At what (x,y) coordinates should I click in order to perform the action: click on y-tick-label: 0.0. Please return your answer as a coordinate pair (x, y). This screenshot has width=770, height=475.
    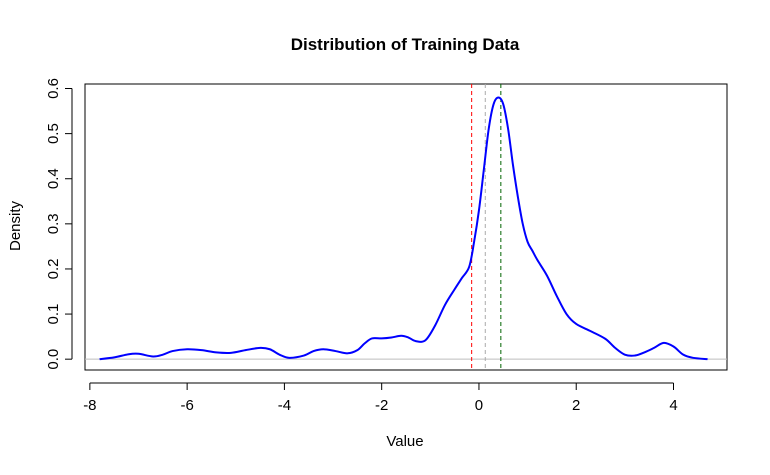
    Looking at the image, I should click on (53, 359).